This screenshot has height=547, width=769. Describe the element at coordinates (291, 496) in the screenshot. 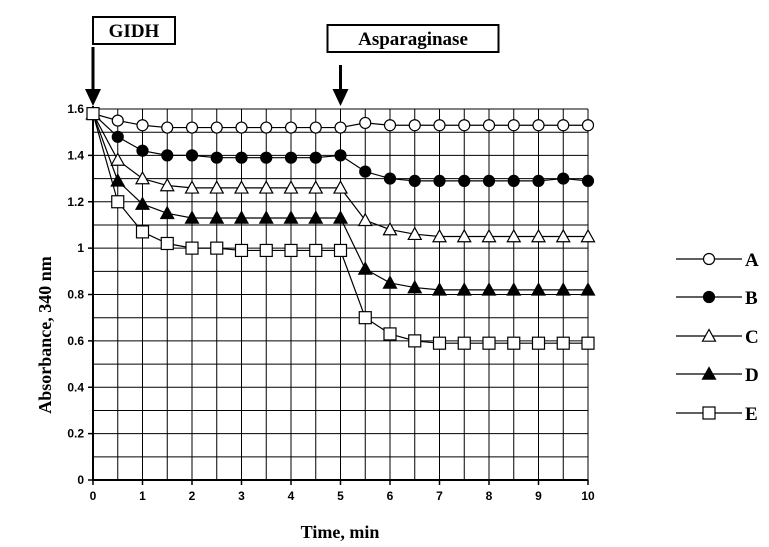

I see `x-tick-label: 4` at that location.